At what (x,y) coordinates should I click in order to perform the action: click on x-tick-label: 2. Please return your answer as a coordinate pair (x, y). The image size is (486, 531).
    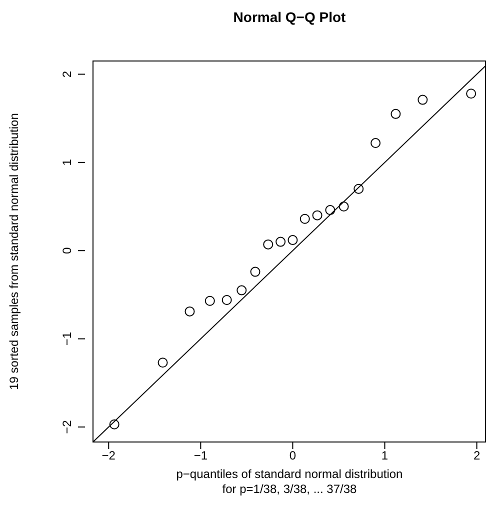
    Looking at the image, I should click on (476, 455).